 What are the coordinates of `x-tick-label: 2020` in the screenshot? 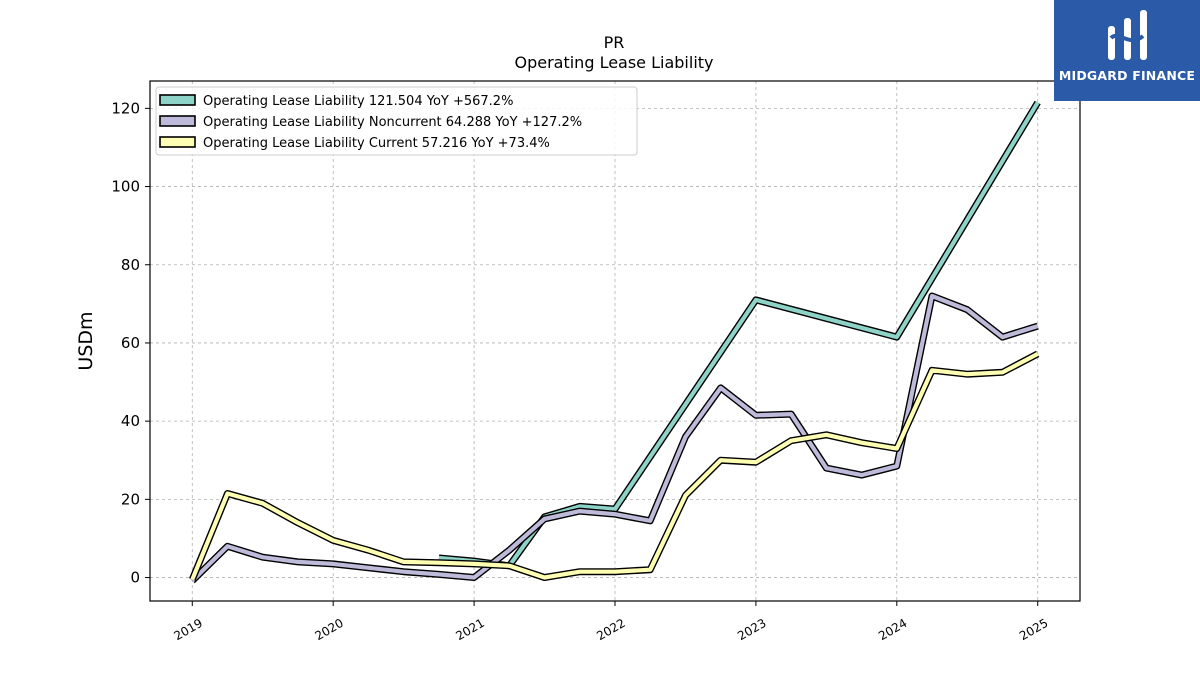 It's located at (328, 629).